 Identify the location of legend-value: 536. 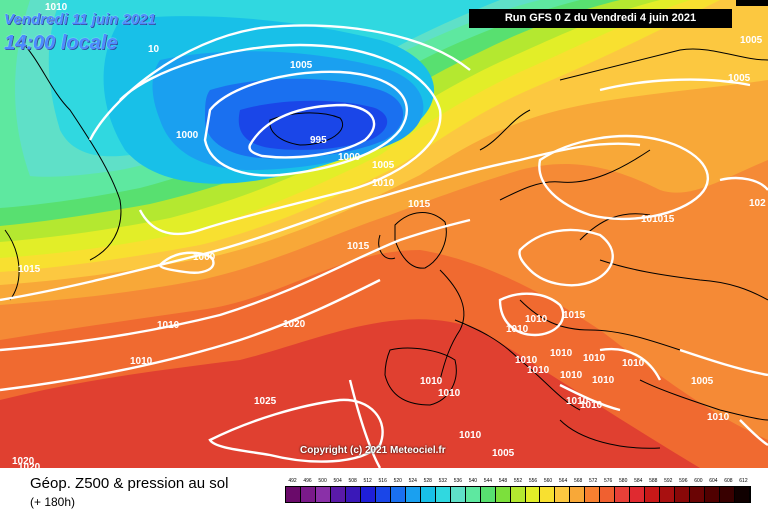
(458, 481).